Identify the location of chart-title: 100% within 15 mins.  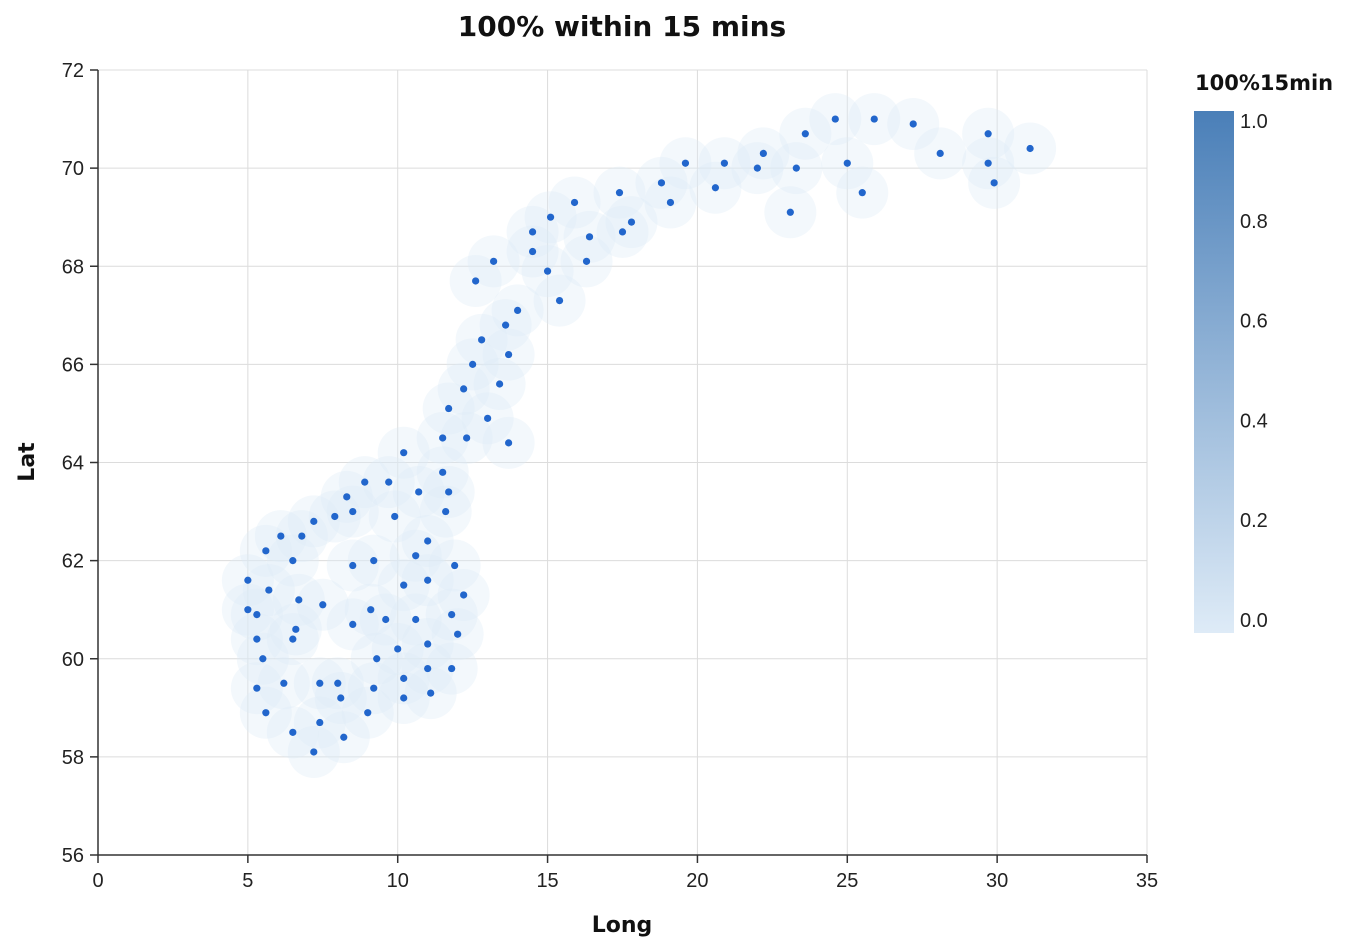
(622, 26).